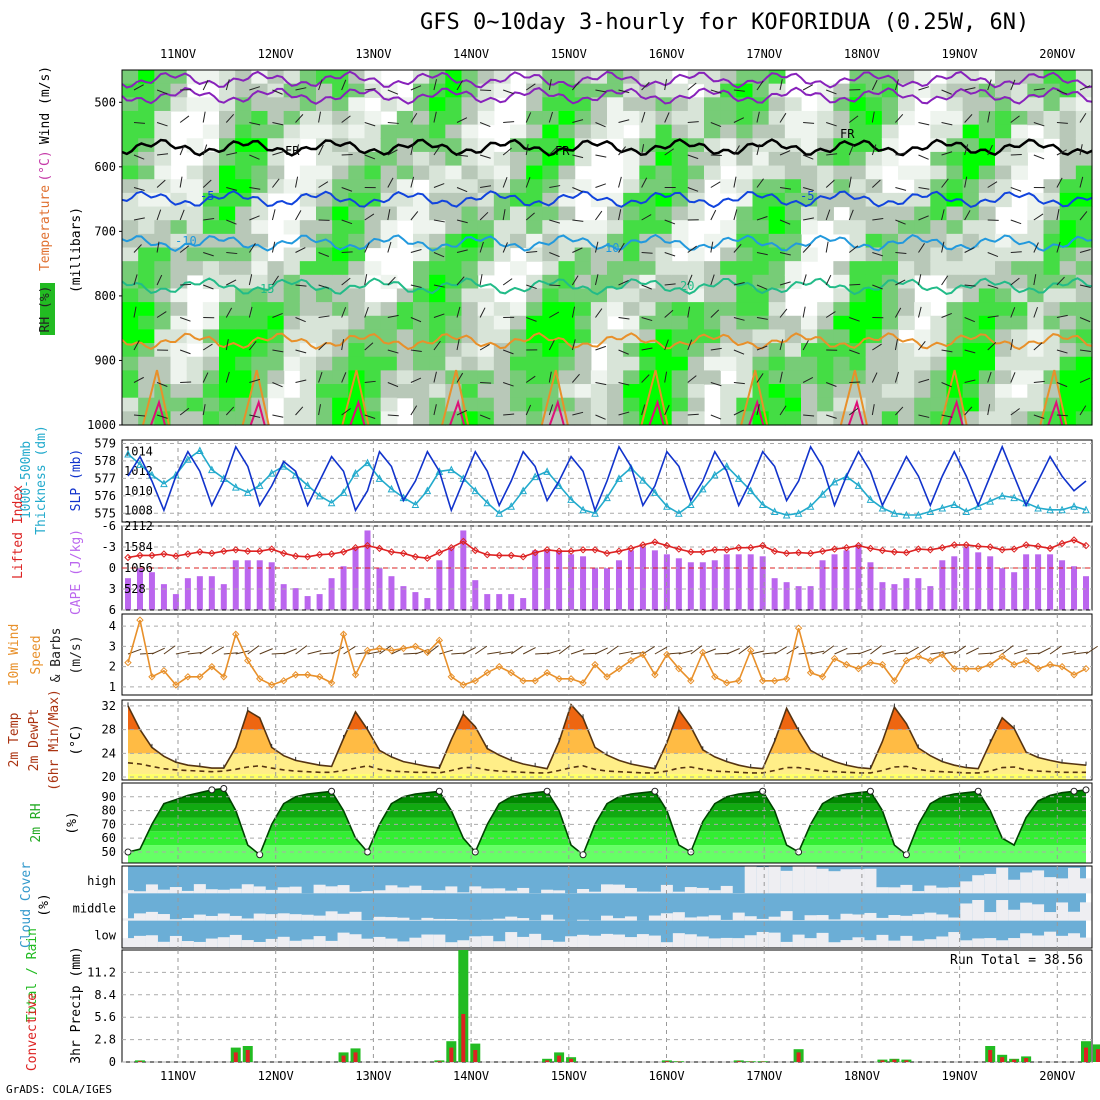 The width and height of the screenshot is (1100, 1100). I want to click on cape-ytick: 2112, so click(138, 526).